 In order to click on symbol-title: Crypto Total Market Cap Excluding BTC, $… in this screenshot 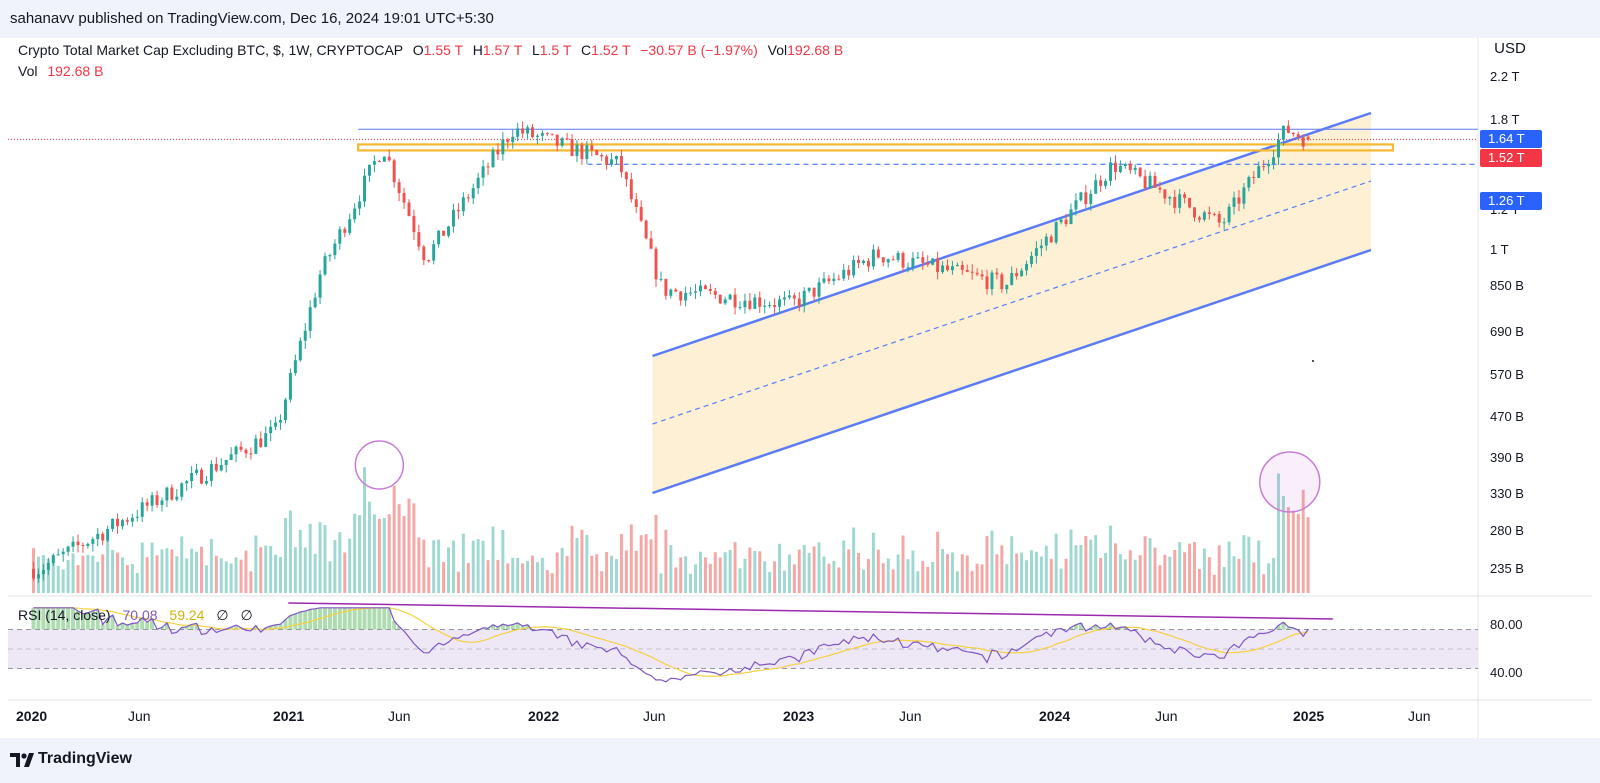, I will do `click(210, 50)`.